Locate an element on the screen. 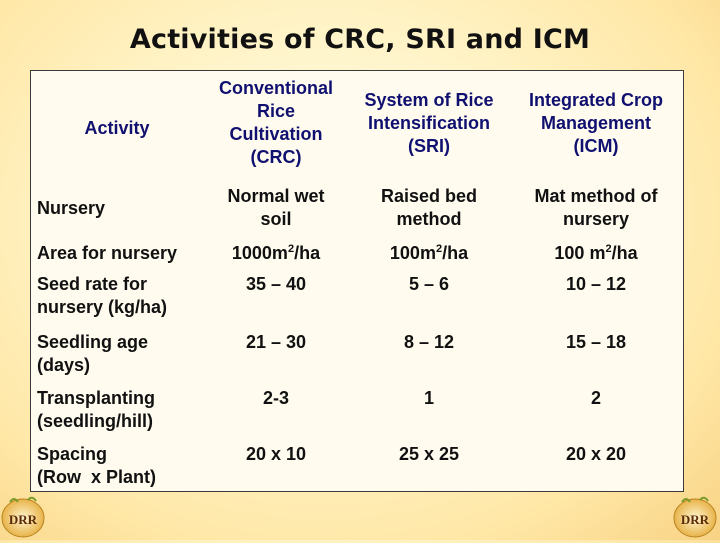 This screenshot has height=543, width=720. cell-line: 10 – 12 is located at coordinates (596, 284).